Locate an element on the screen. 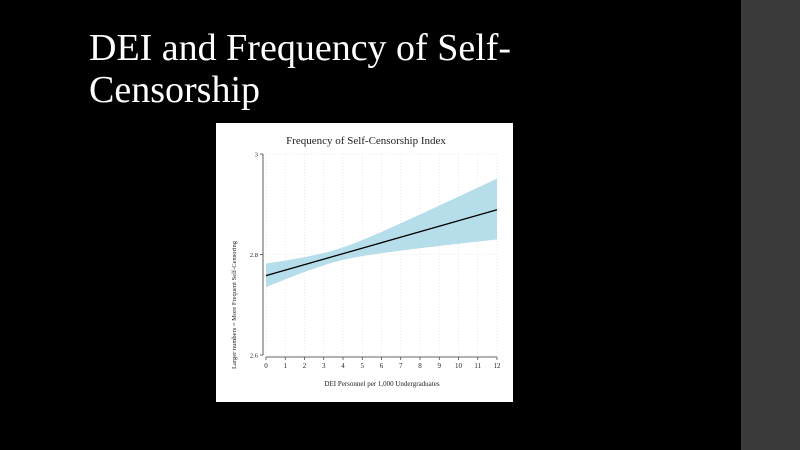 The height and width of the screenshot is (450, 800). y-axis-ticks: 2.6 2.8 3 is located at coordinates (256, 256).